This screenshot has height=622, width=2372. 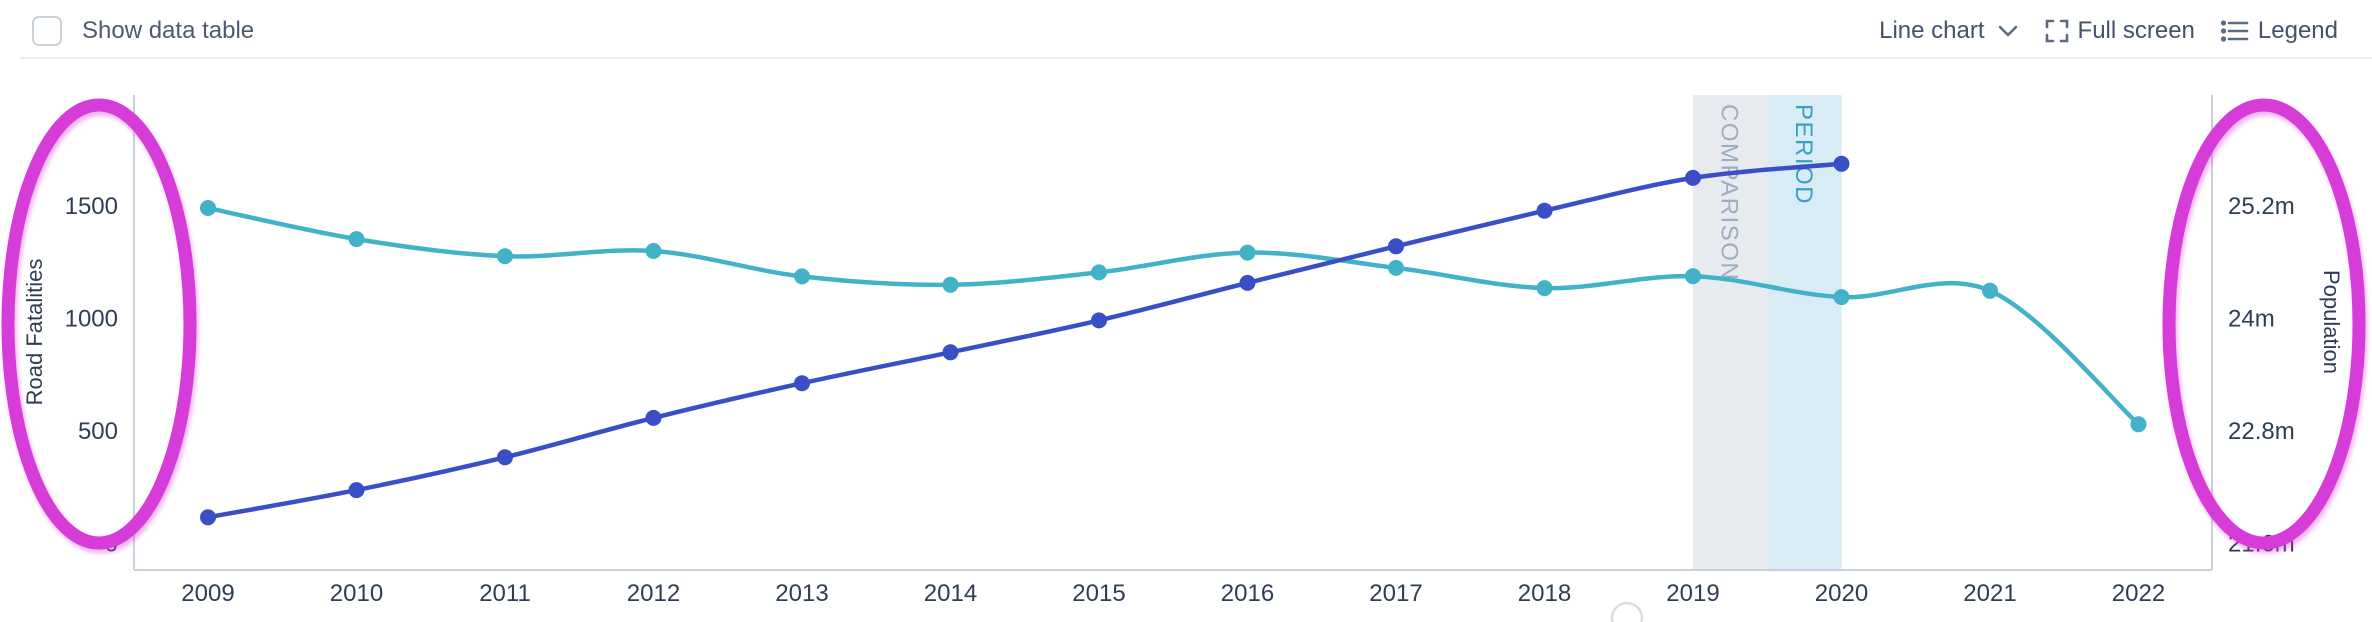 What do you see at coordinates (1804, 332) in the screenshot?
I see `period-band` at bounding box center [1804, 332].